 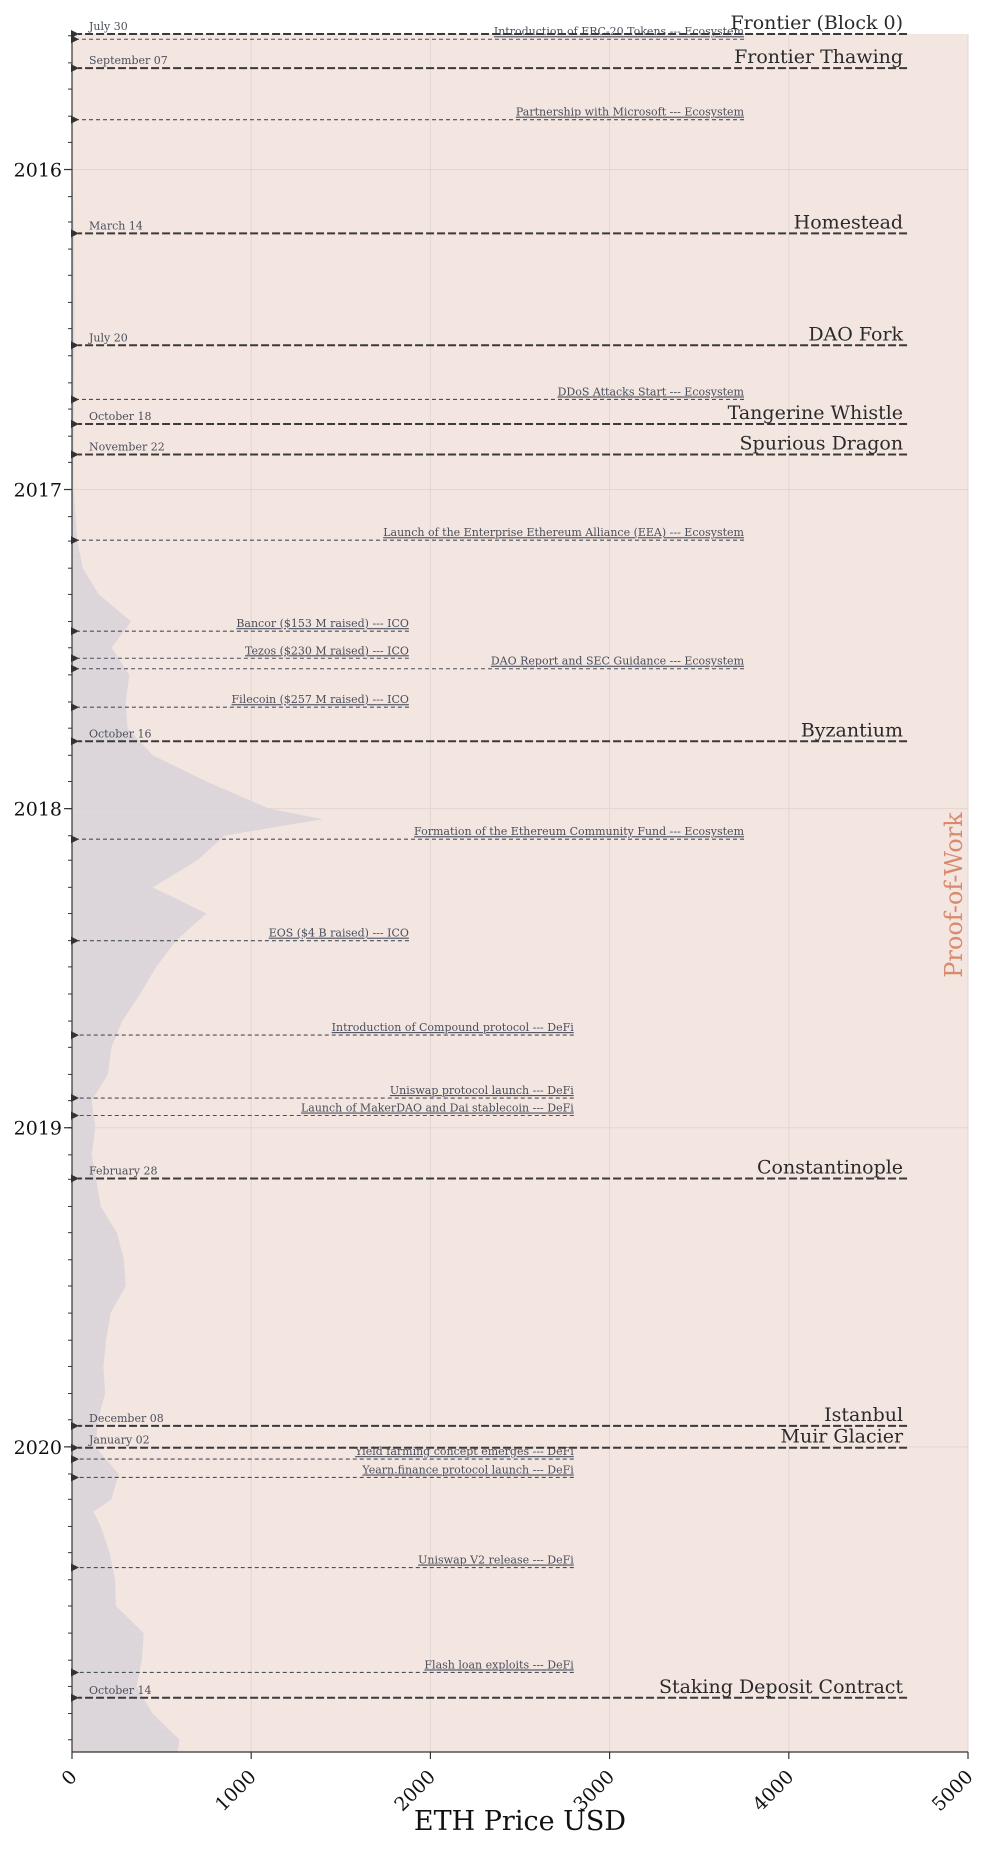 I want to click on fork-date-label: February 28, so click(x=123, y=1170).